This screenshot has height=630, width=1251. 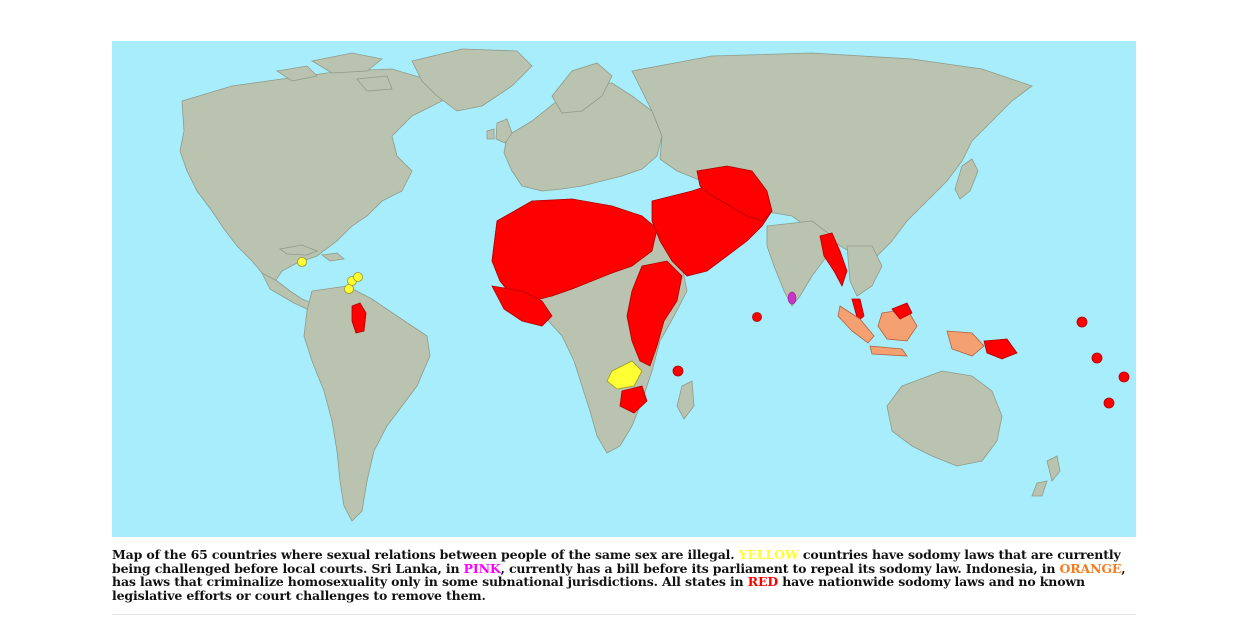 I want to click on new-zealand, so click(x=1046, y=476).